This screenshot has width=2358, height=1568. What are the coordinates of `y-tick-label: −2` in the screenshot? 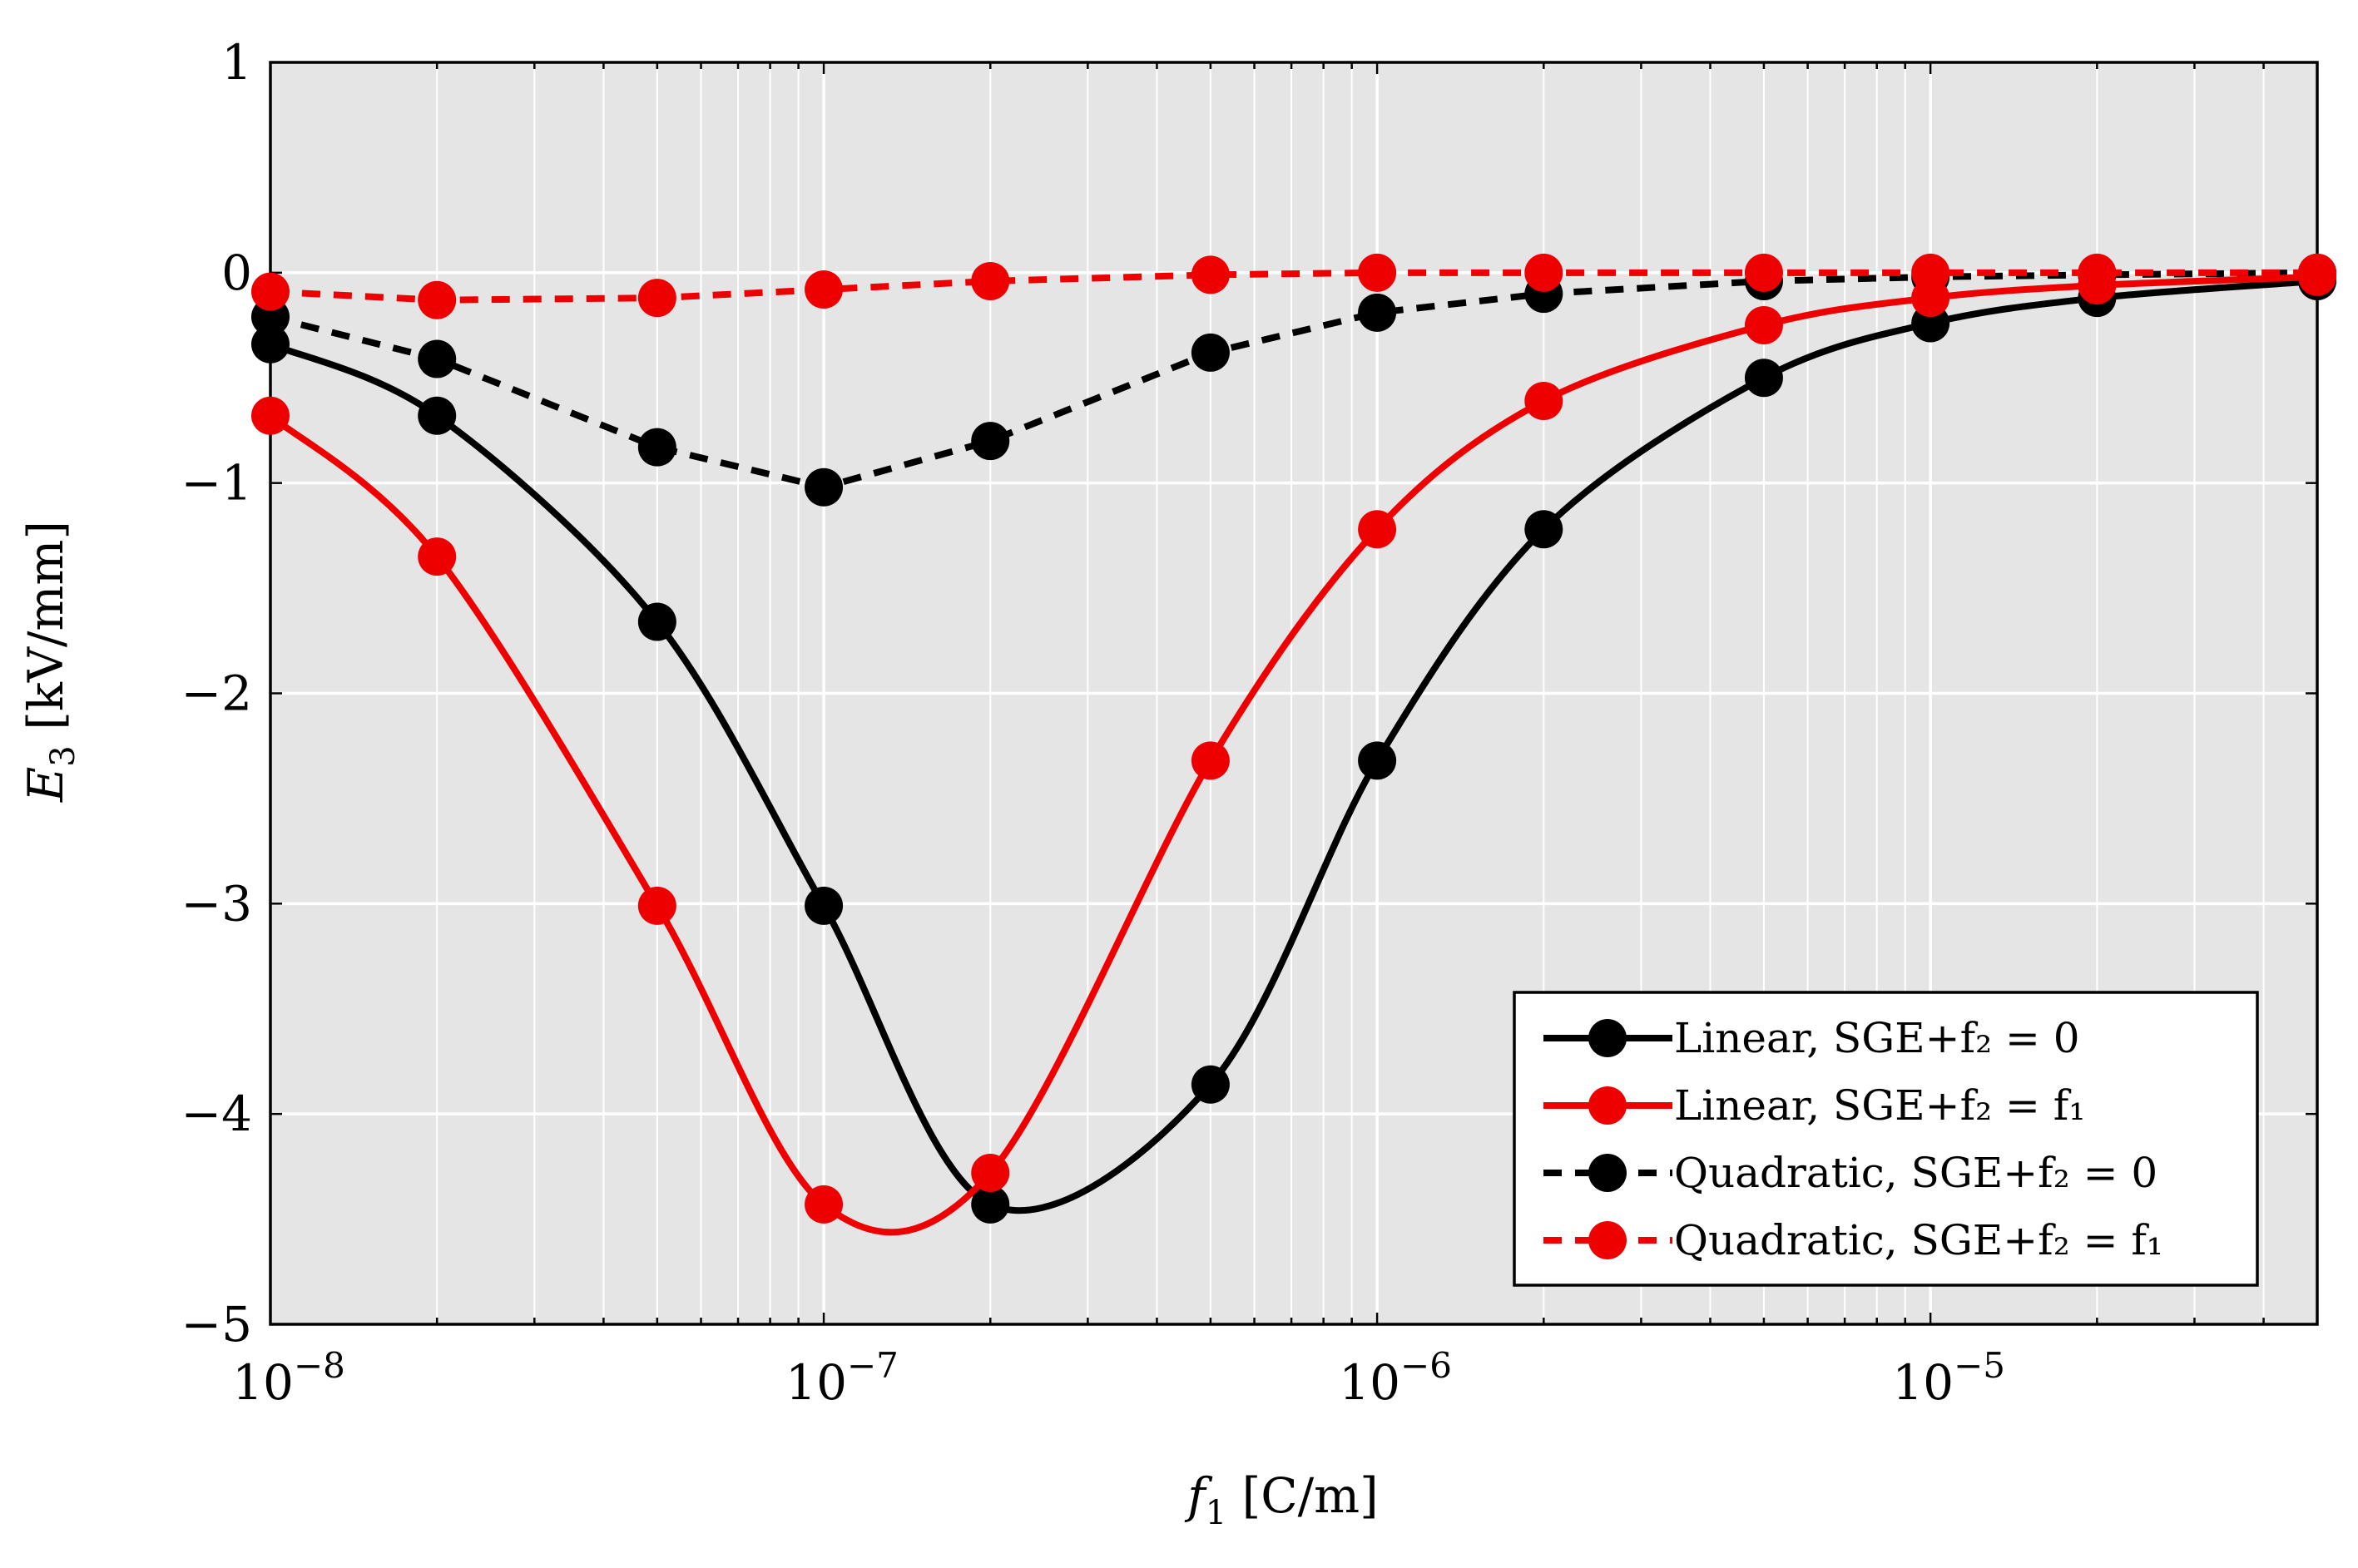 It's located at (217, 693).